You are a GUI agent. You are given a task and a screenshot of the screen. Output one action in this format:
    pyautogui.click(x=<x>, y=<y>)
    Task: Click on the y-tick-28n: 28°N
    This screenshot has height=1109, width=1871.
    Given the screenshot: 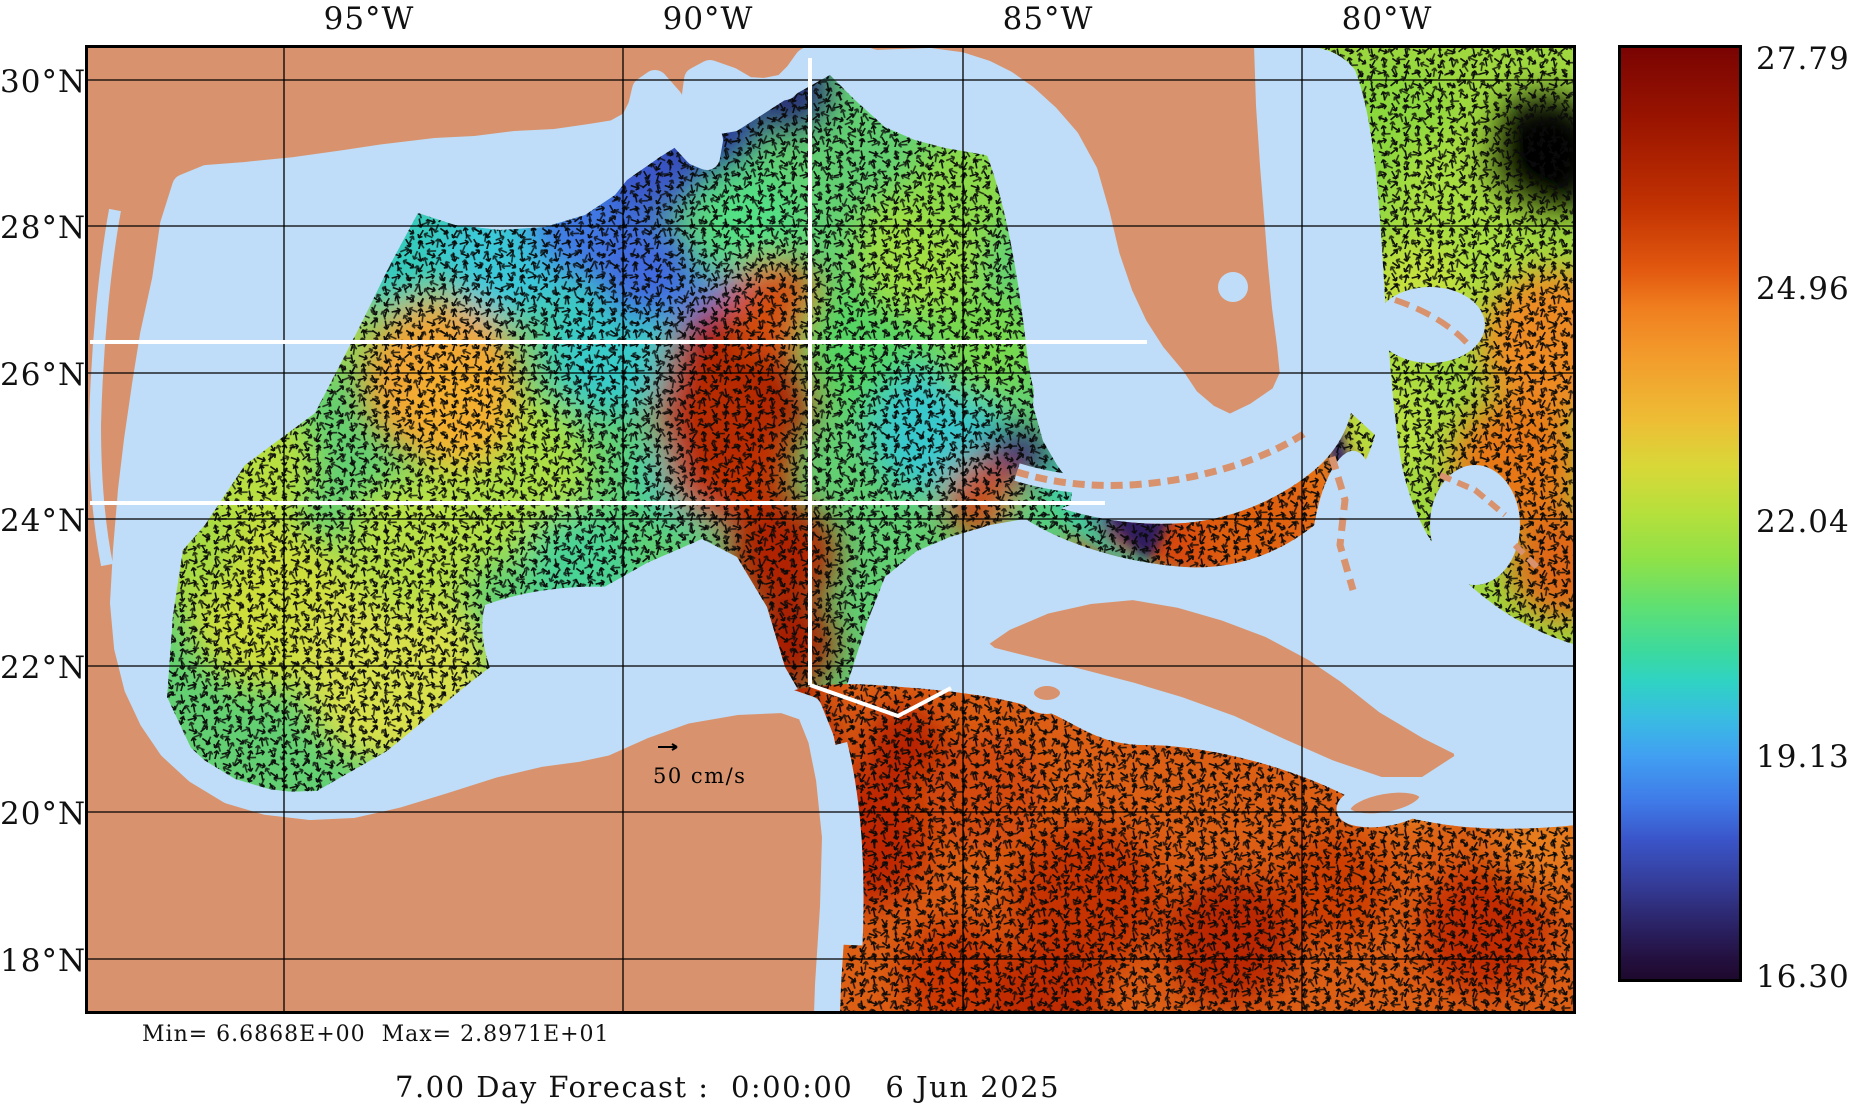 What is the action you would take?
    pyautogui.click(x=43, y=228)
    